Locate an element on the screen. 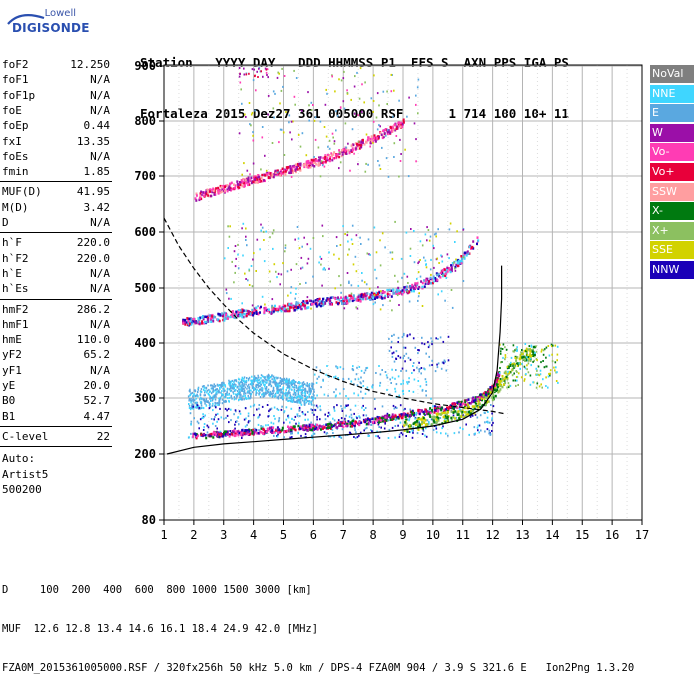 This screenshot has width=700, height=688. y-tick-label: 700 is located at coordinates (145, 176).